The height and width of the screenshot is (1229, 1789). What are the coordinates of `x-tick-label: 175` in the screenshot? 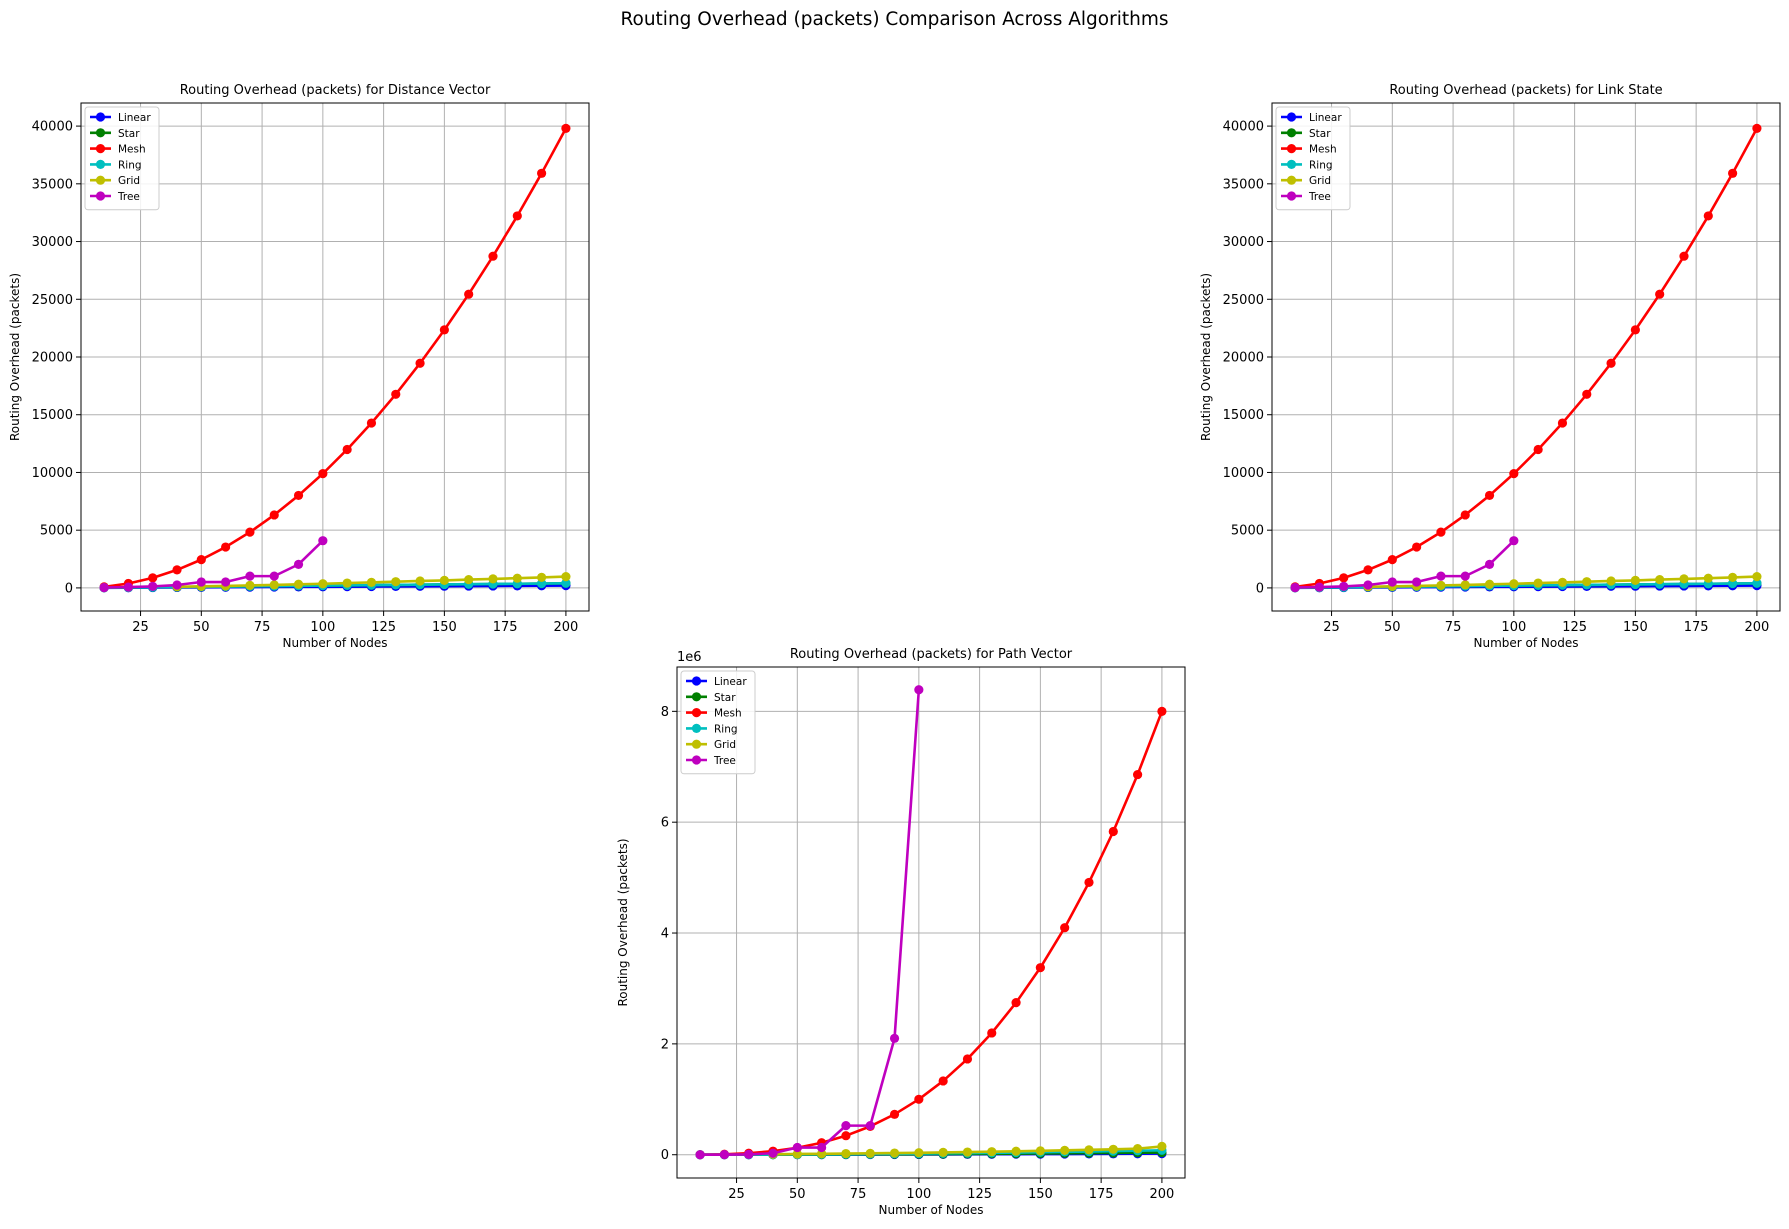 It's located at (505, 627).